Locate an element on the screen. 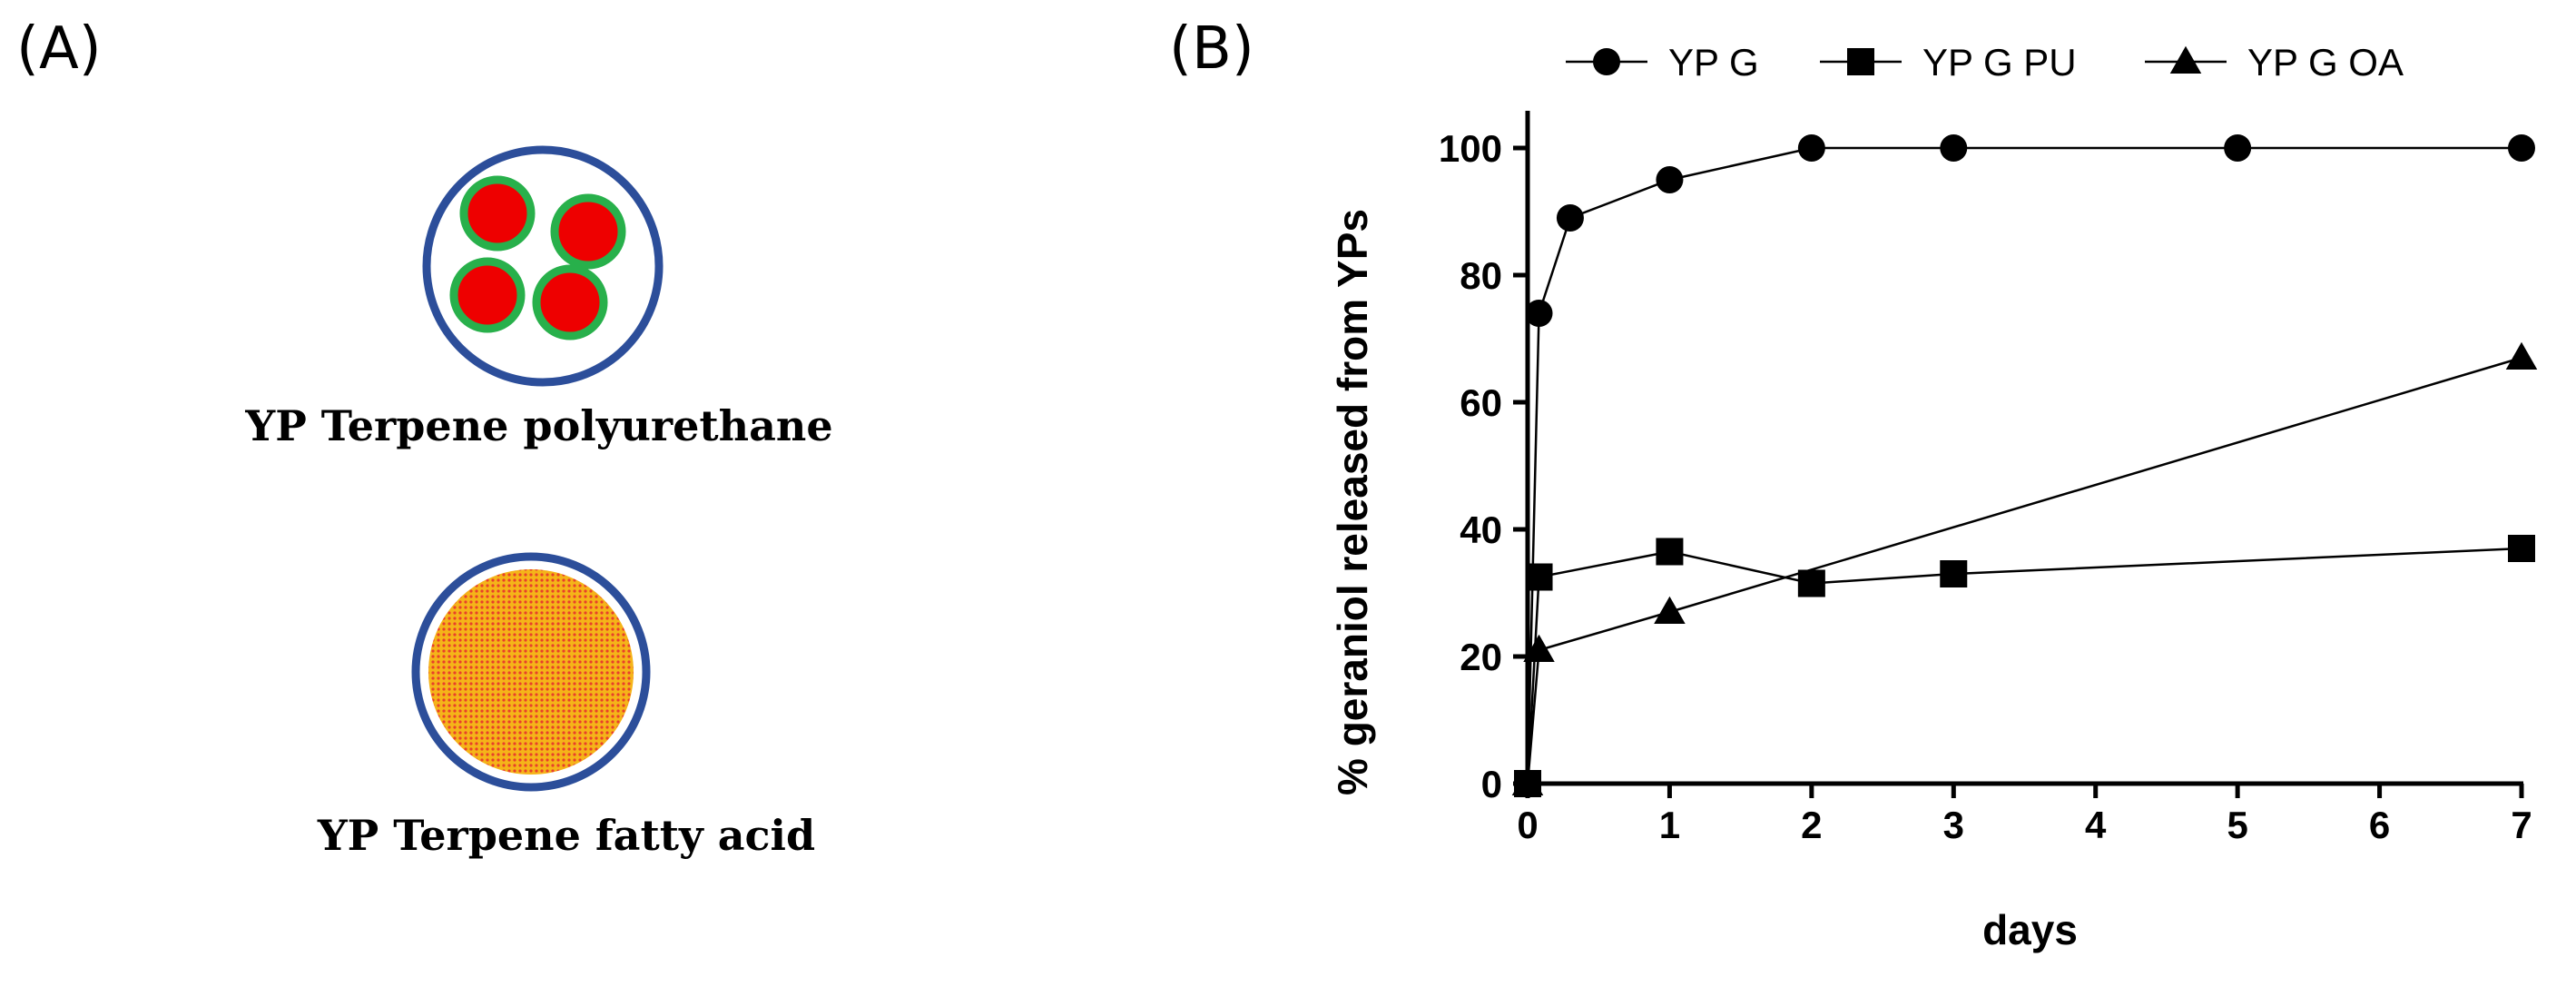 The width and height of the screenshot is (2576, 987). legend-item: YP G is located at coordinates (1662, 62).